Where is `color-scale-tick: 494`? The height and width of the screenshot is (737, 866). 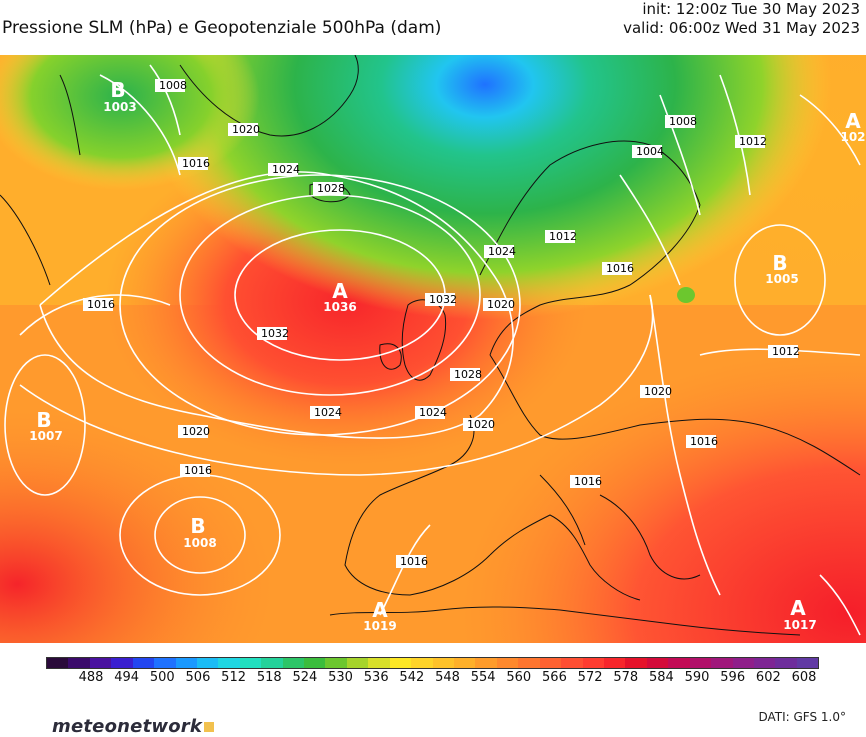 color-scale-tick: 494 is located at coordinates (127, 677).